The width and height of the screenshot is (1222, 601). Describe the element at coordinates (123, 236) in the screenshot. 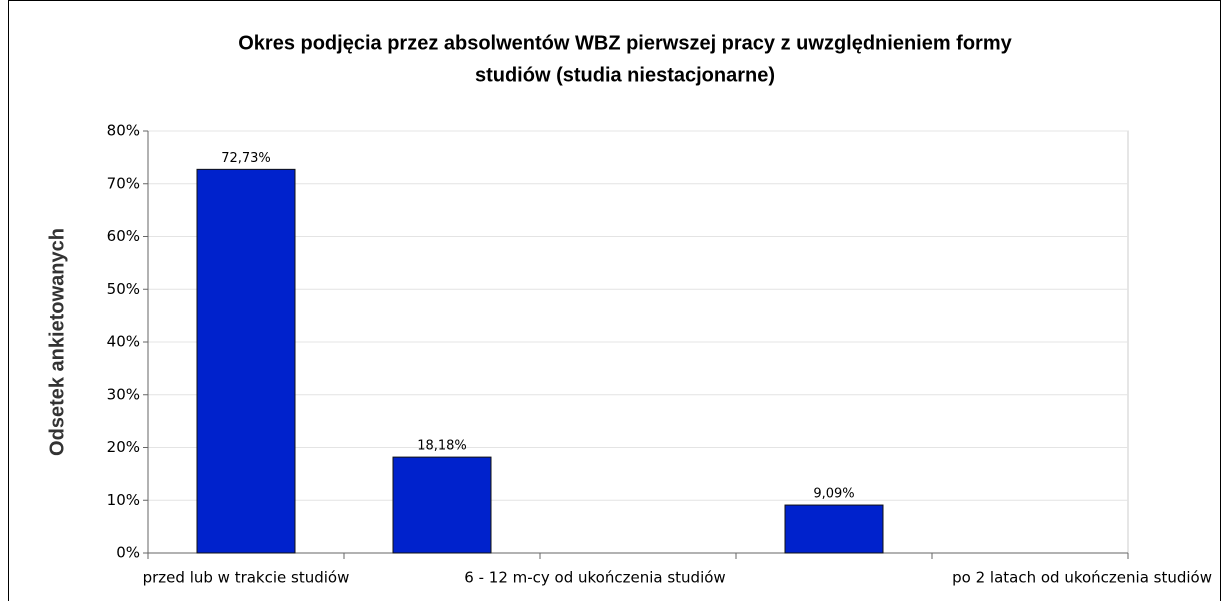

I see `y-tick-label: 60%` at that location.